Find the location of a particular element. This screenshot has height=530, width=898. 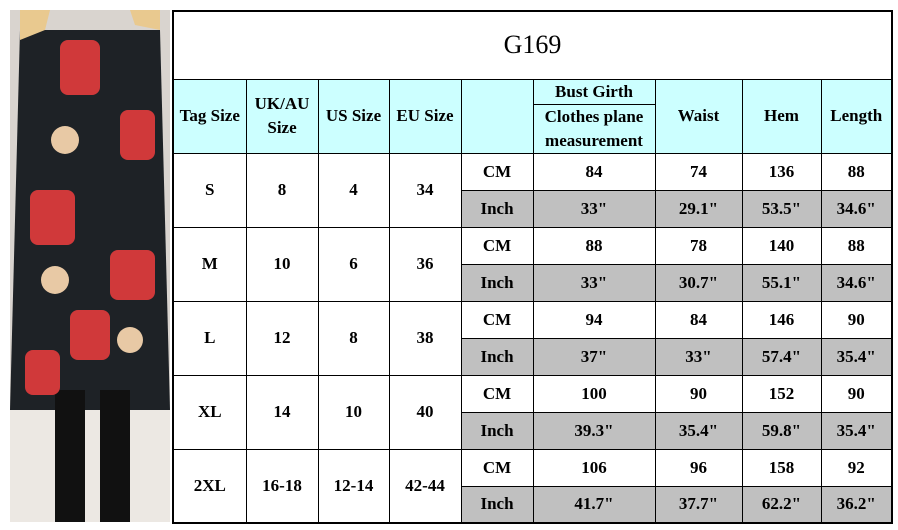

size-cell: 16-18 is located at coordinates (282, 486).